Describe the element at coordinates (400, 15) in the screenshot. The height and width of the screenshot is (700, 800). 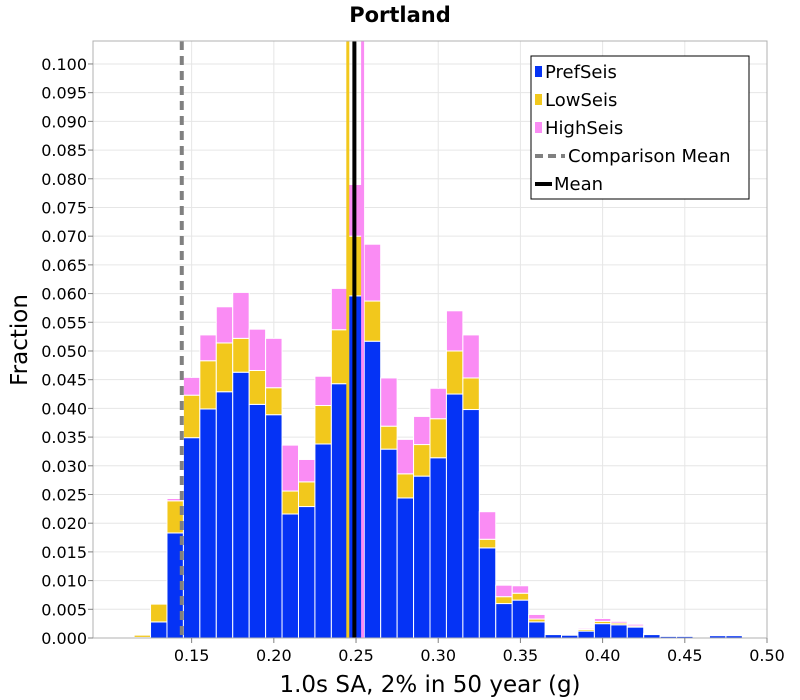
I see `chart-title: Portland` at that location.